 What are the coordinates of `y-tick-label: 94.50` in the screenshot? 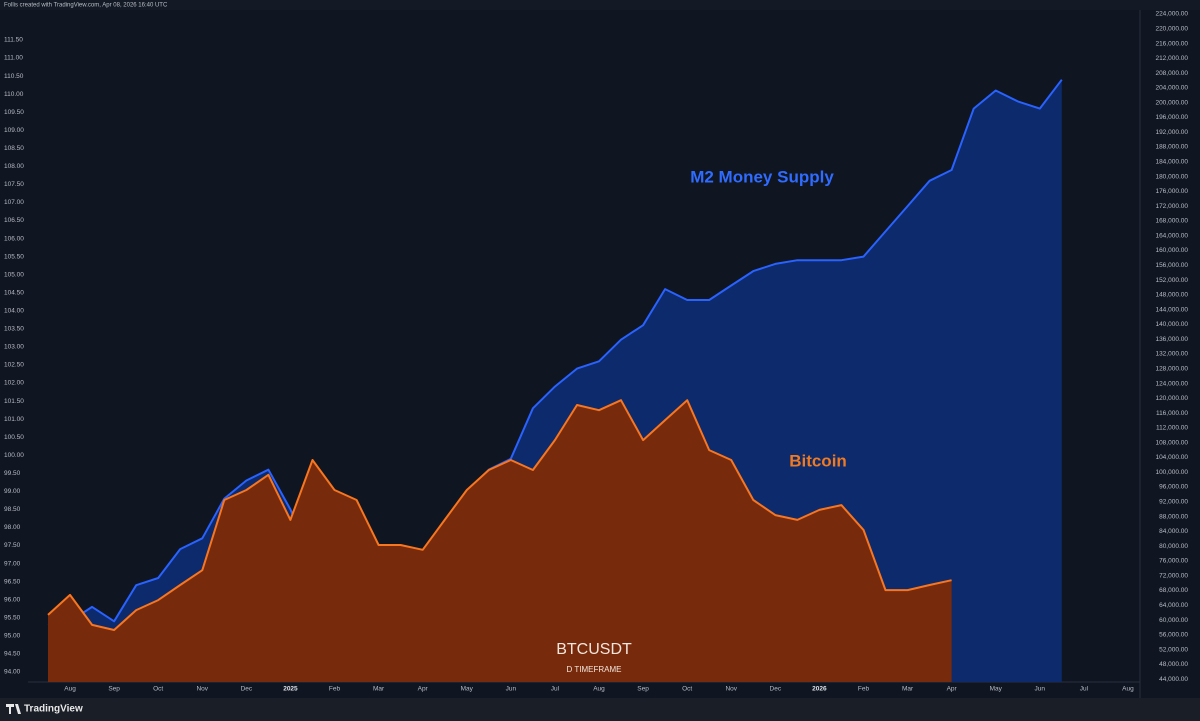 It's located at (12, 654).